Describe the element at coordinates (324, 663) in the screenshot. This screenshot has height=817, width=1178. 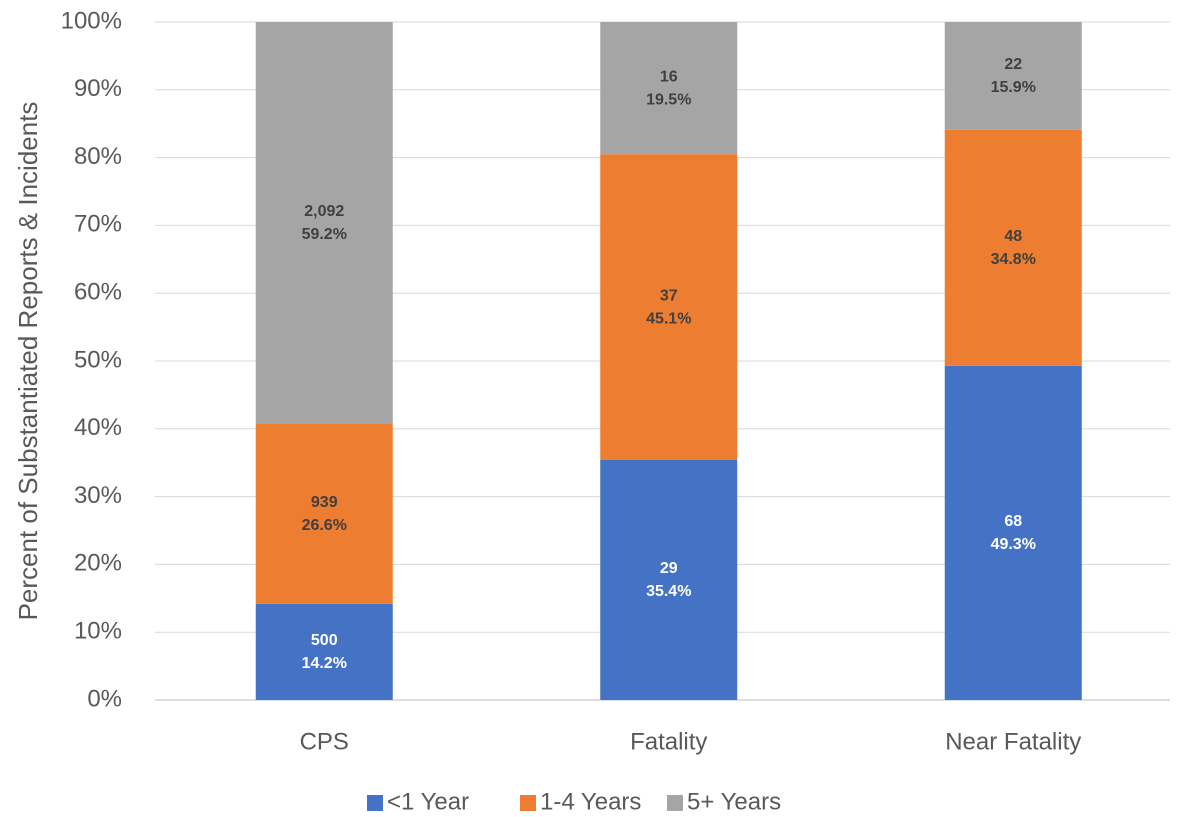
I see `data-label-percent: 14.2%` at that location.